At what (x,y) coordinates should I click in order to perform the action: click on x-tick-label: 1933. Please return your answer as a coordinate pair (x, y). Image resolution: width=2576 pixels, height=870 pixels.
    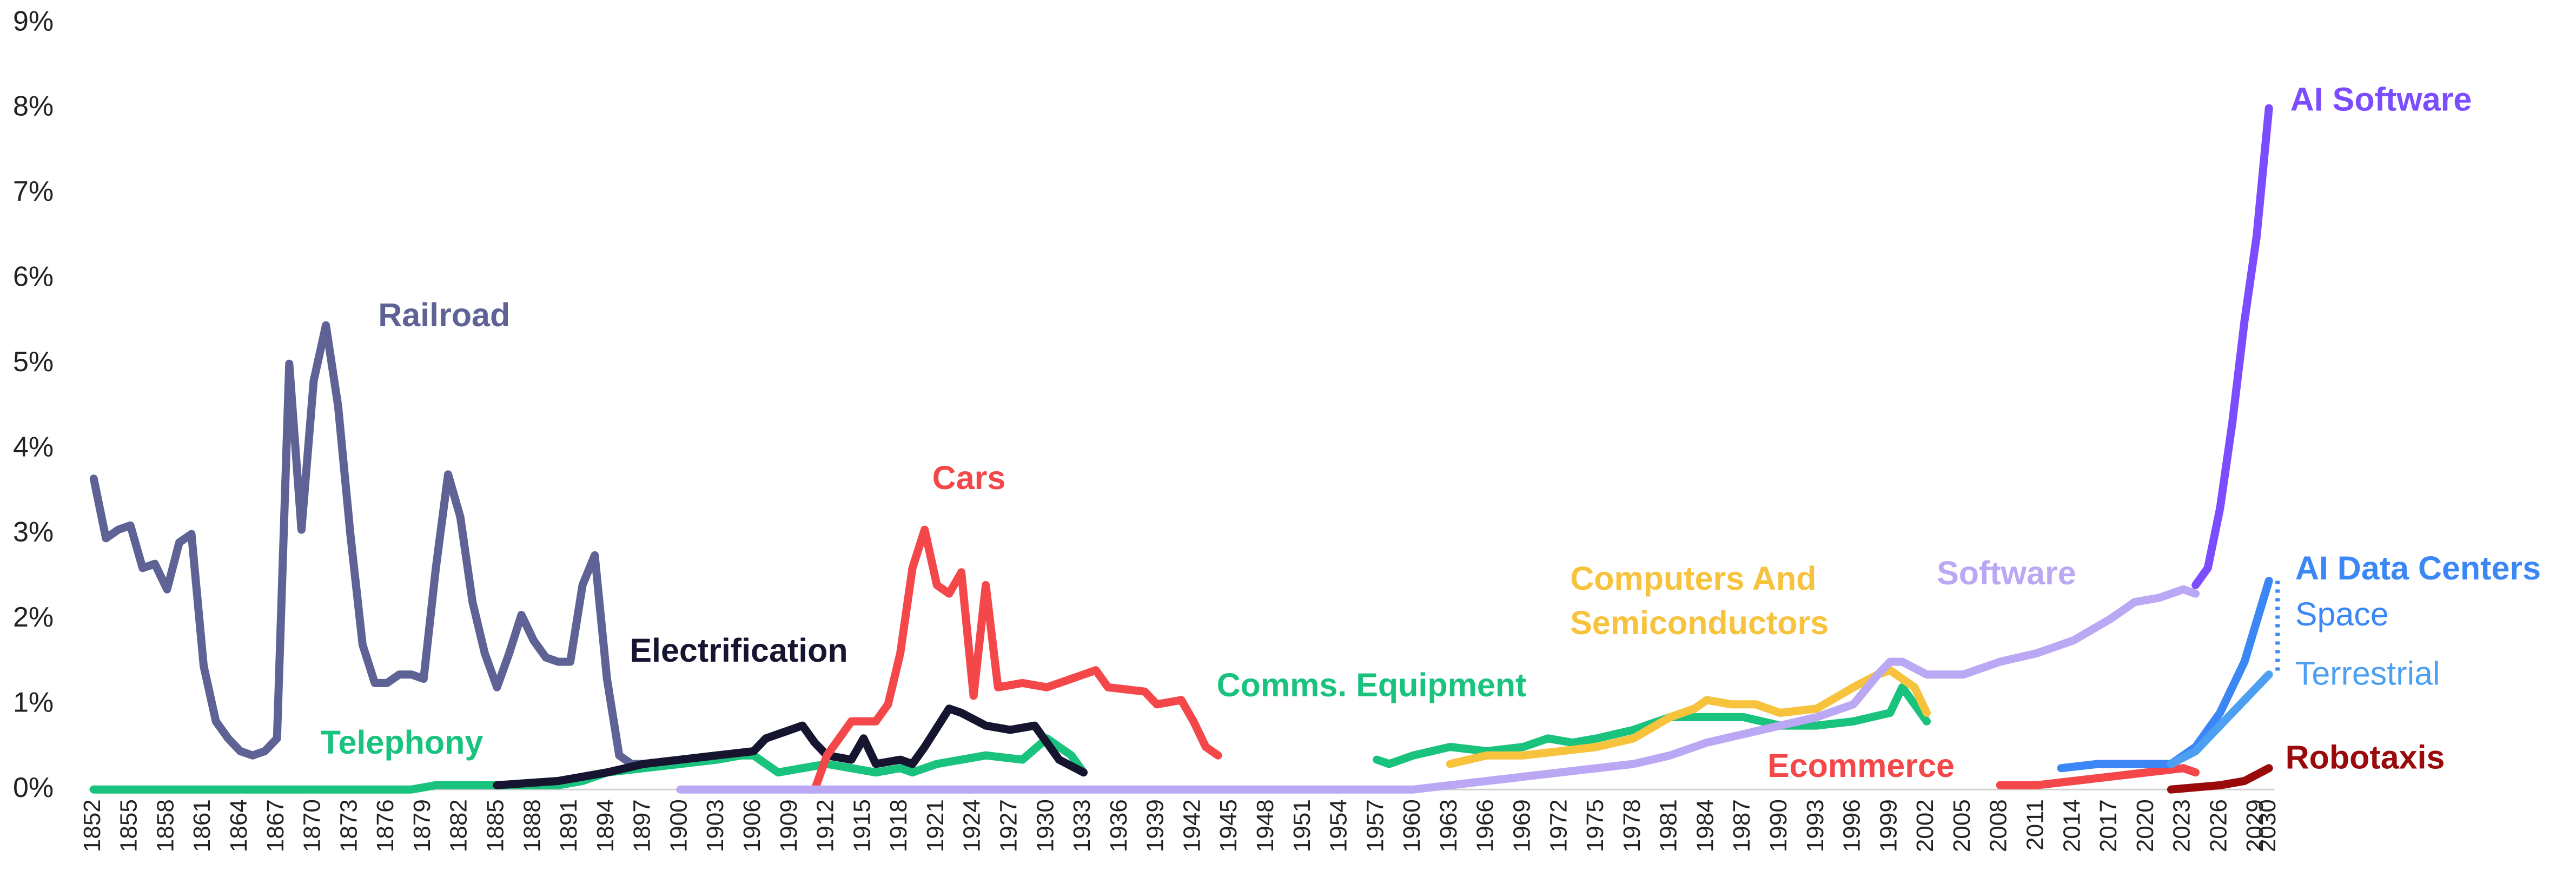
    Looking at the image, I should click on (1082, 825).